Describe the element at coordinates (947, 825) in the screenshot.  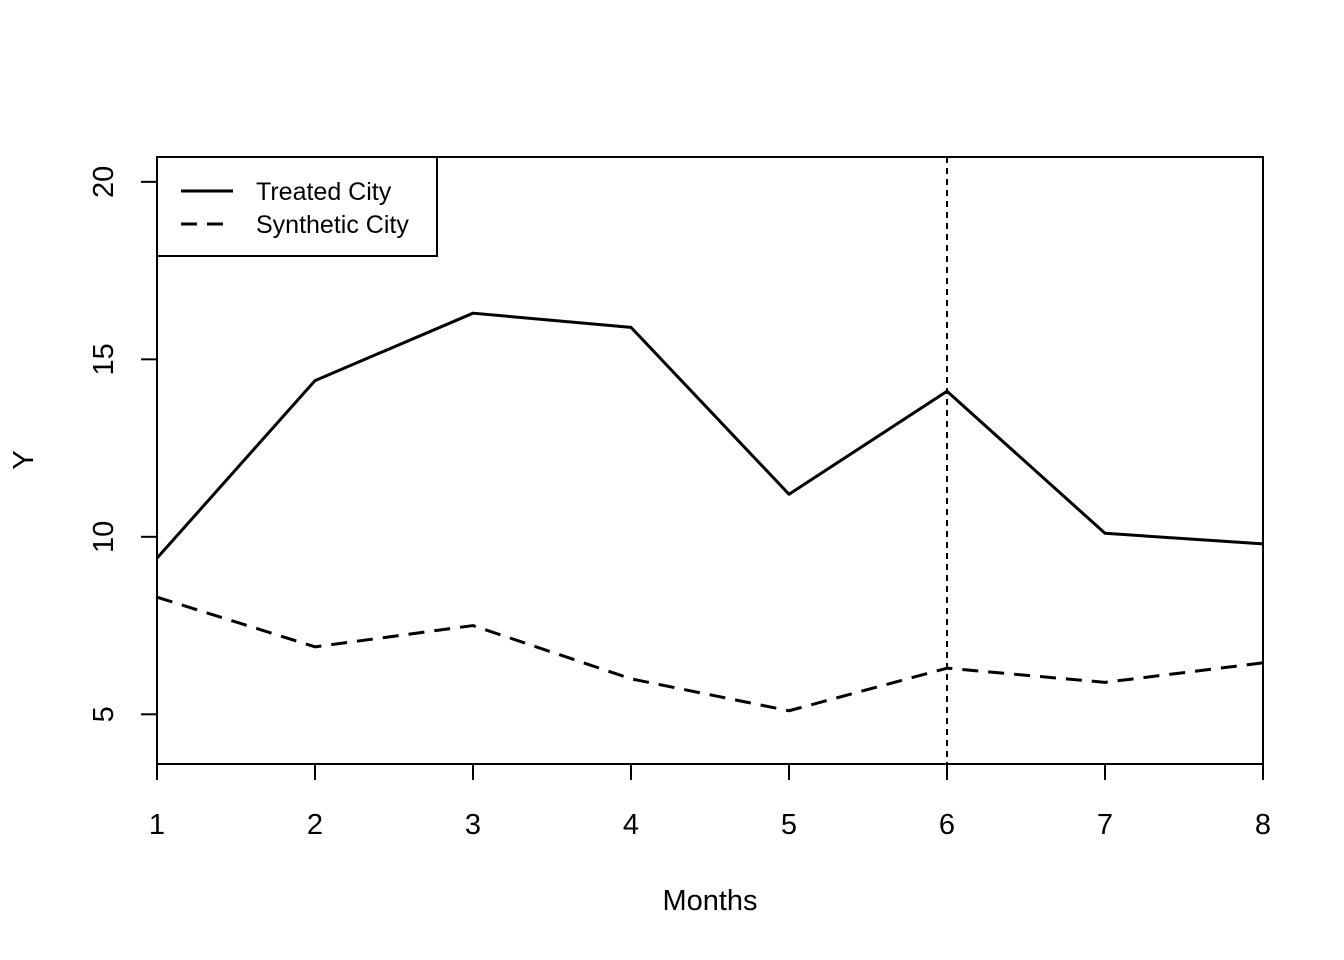
I see `x-tick-label: 6` at that location.